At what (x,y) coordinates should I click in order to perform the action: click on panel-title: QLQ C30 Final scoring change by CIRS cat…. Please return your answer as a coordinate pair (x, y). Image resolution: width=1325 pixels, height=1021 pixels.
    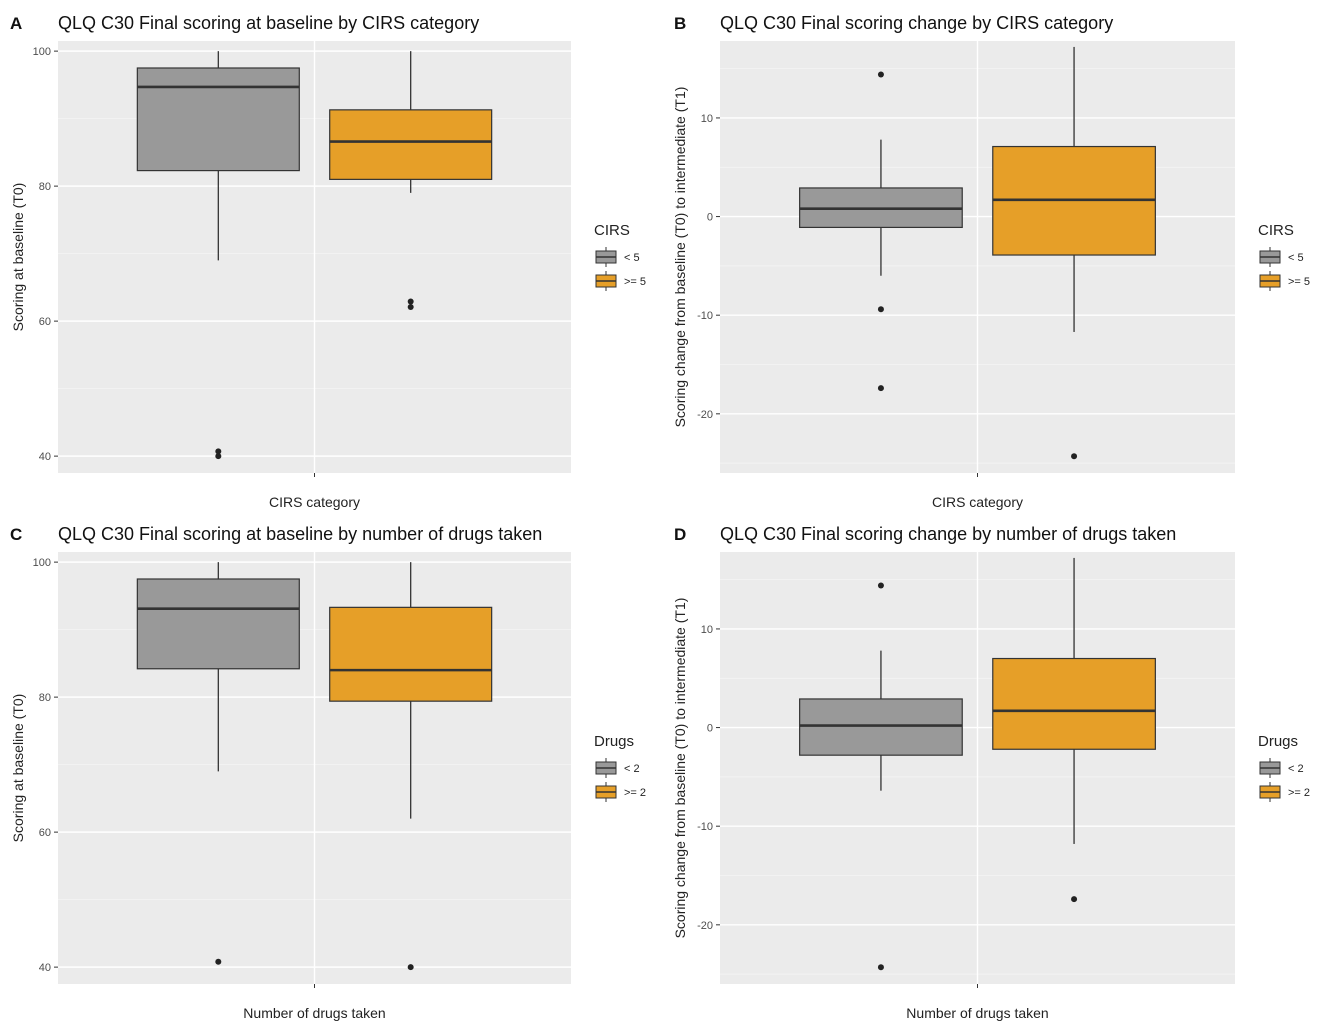
    Looking at the image, I should click on (916, 23).